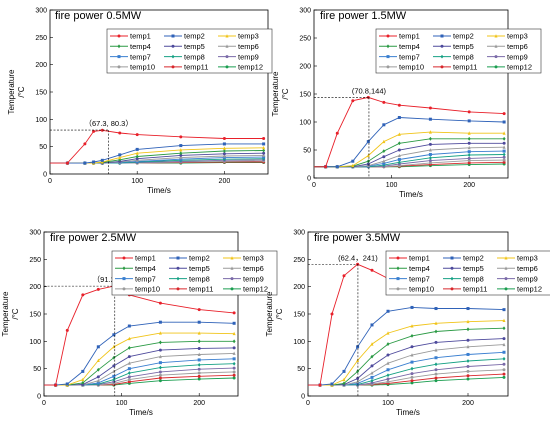 The height and width of the screenshot is (428, 550). Describe the element at coordinates (299, 260) in the screenshot. I see `y-tick-label: 250` at that location.